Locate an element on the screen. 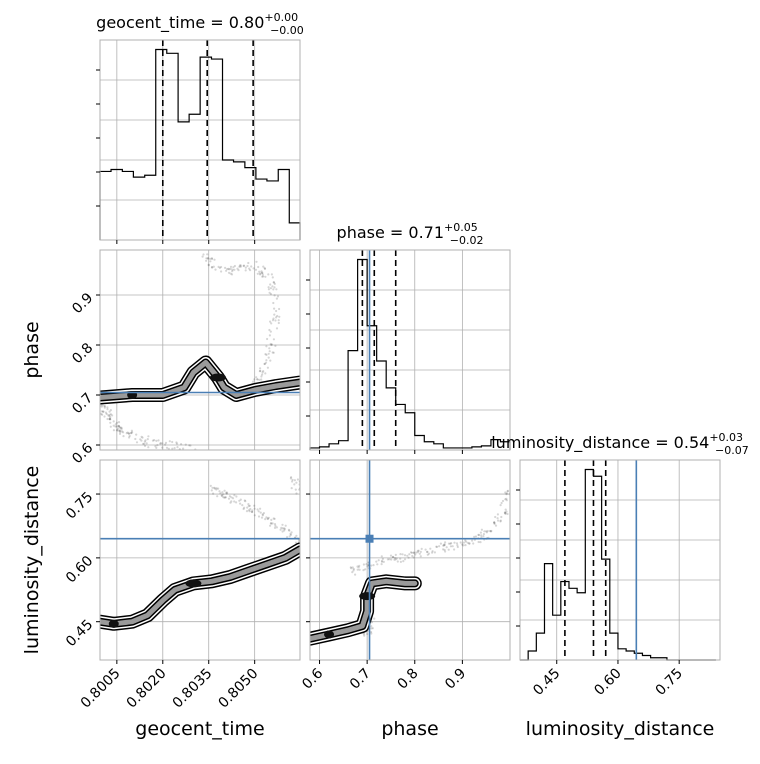  x-tick-label: 0.8020 is located at coordinates (147, 689).